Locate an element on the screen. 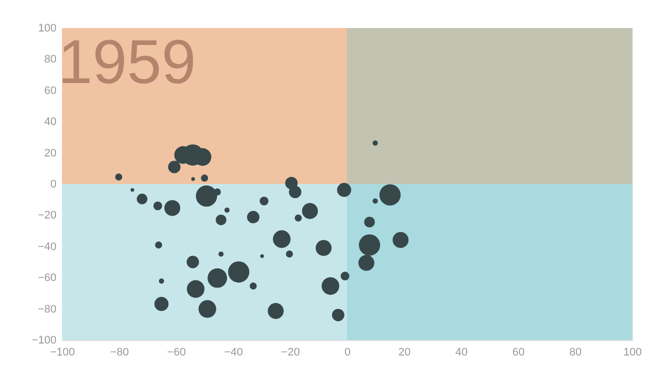 This screenshot has width=650, height=386. annotation: 1959 is located at coordinates (127, 62).